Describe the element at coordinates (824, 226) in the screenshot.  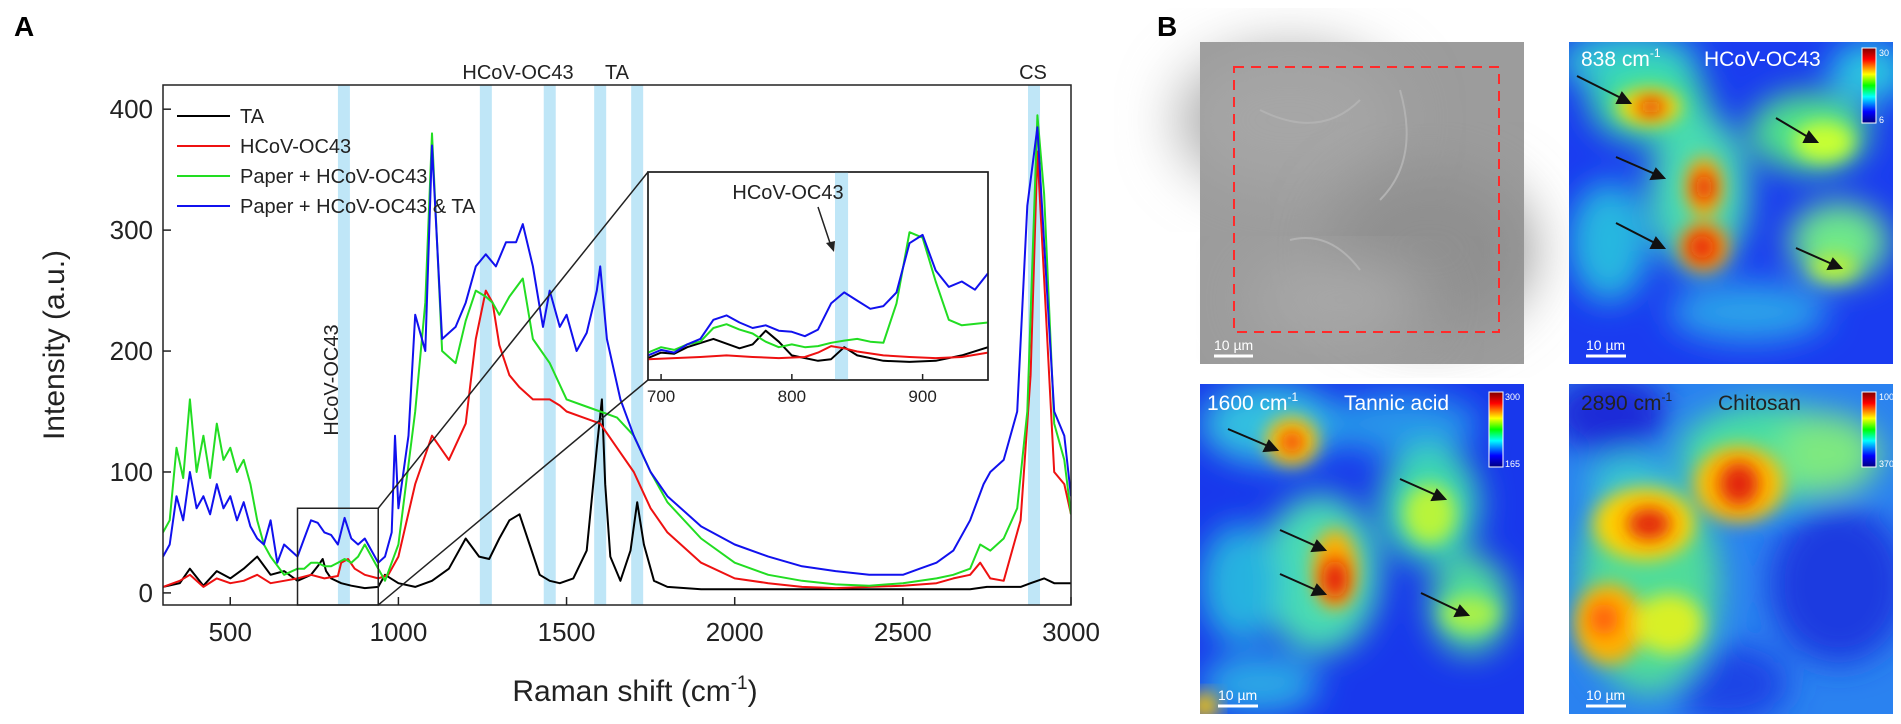
I see `inset-arrow` at that location.